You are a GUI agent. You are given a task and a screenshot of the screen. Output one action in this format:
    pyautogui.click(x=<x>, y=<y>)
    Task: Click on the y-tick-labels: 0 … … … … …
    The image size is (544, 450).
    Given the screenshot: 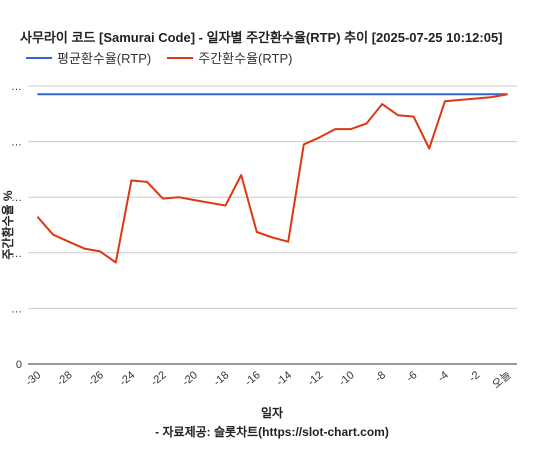 What is the action you would take?
    pyautogui.click(x=16, y=226)
    